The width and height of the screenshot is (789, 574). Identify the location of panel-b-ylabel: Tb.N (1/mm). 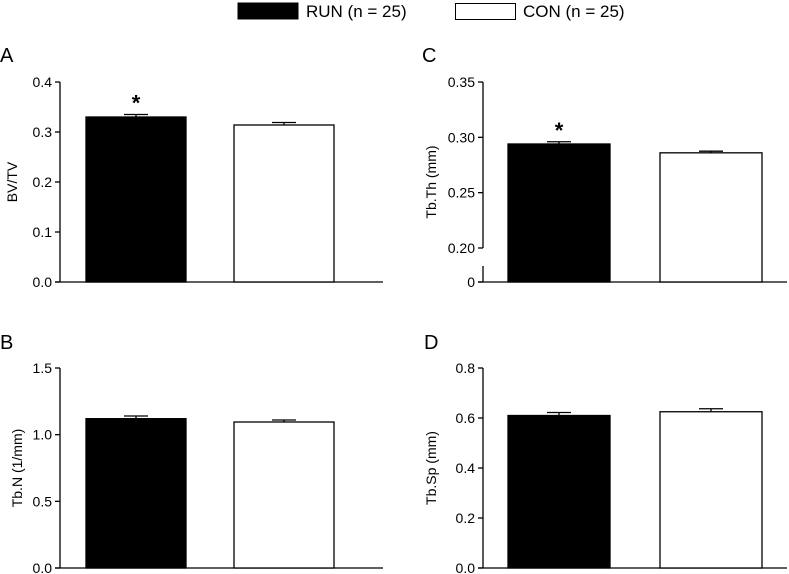
(17, 468).